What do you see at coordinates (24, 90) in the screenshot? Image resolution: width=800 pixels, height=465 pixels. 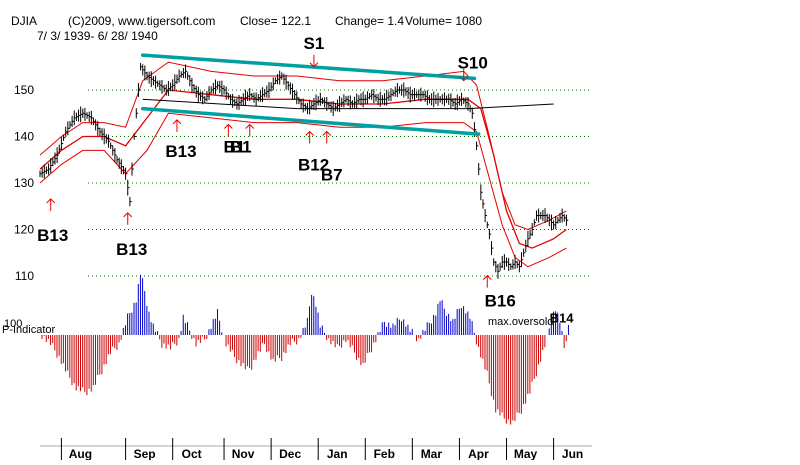 I see `y-tick-label: 150` at bounding box center [24, 90].